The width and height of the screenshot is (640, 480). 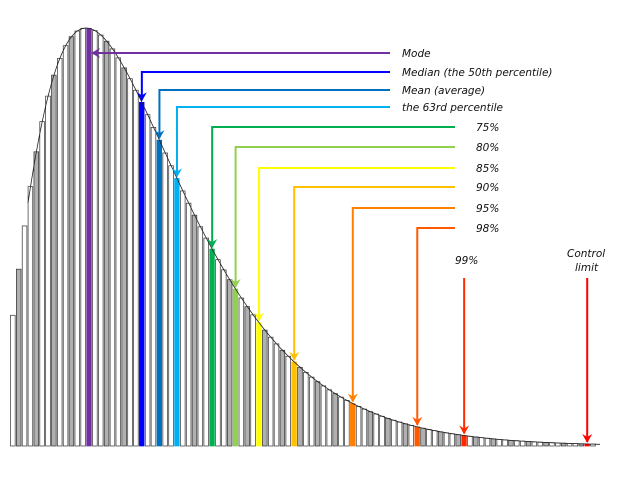 What do you see at coordinates (487, 229) in the screenshot?
I see `label-98: 98%` at bounding box center [487, 229].